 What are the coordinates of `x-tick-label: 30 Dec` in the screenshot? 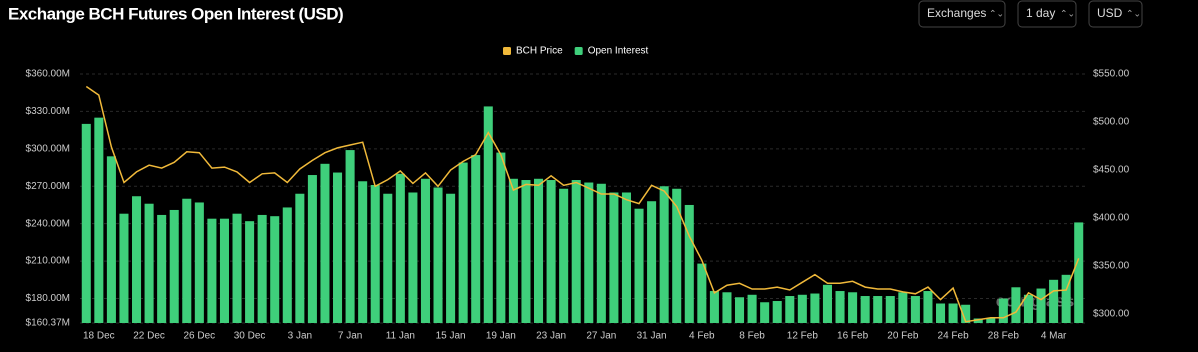 It's located at (250, 336).